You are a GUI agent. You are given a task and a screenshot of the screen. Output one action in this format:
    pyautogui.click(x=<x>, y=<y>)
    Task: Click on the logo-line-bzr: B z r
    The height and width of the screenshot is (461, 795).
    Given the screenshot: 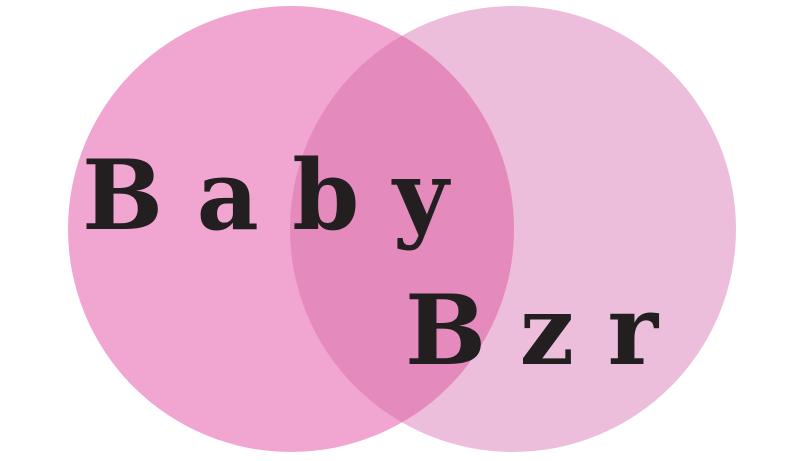 What is the action you would take?
    pyautogui.click(x=532, y=330)
    